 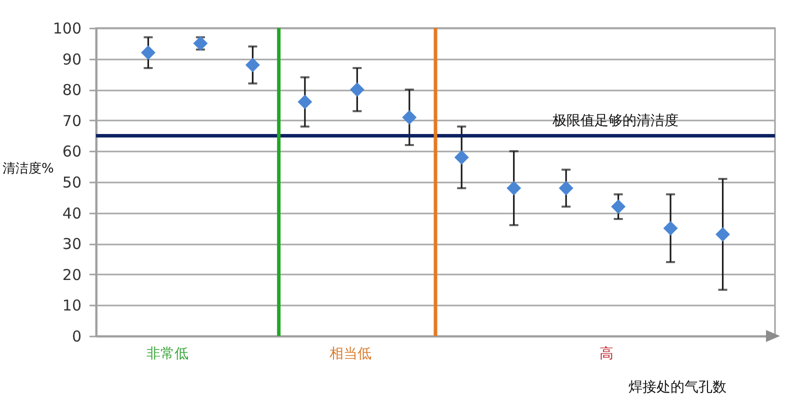 What do you see at coordinates (677, 388) in the screenshot?
I see `x-axis-title: 焊接处的气孔数` at bounding box center [677, 388].